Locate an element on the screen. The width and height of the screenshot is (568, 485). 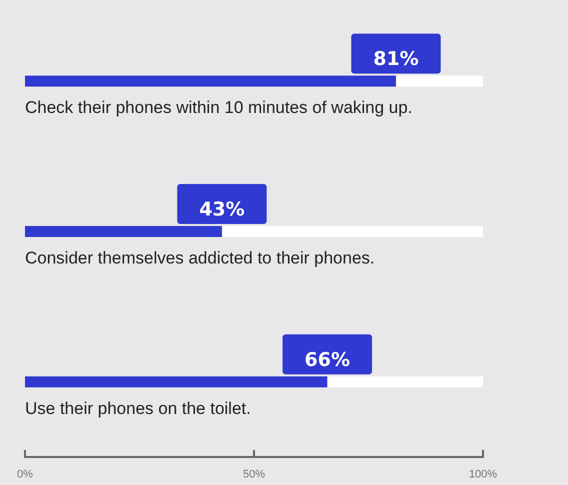
data-label: 43% is located at coordinates (222, 209).